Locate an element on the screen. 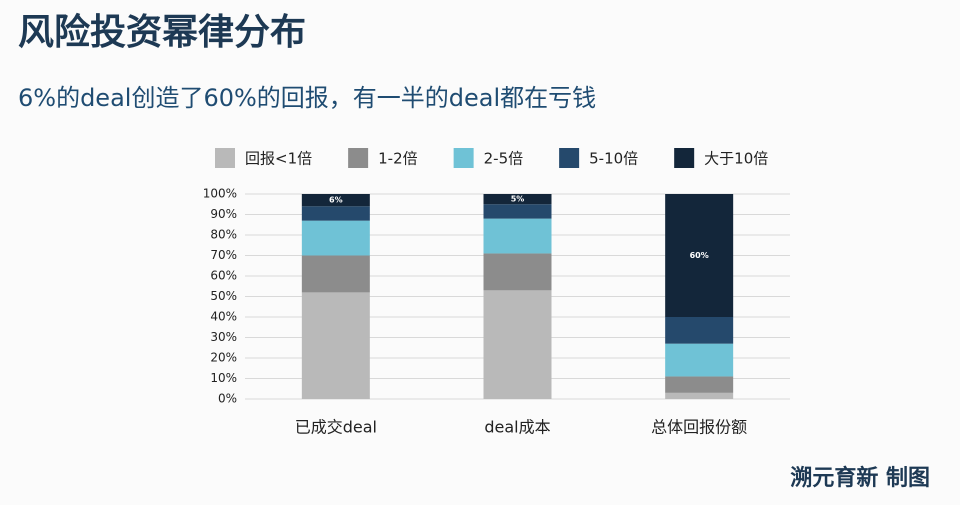 This screenshot has width=960, height=505. y-tick-label: 100% is located at coordinates (220, 194).